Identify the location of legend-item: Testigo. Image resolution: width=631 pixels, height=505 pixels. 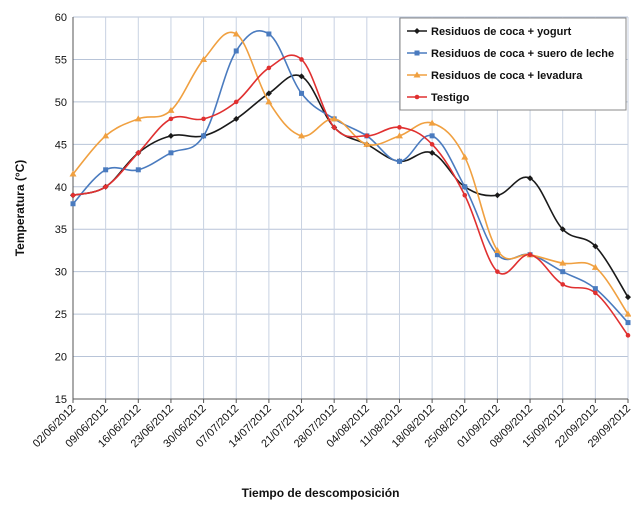
(438, 98).